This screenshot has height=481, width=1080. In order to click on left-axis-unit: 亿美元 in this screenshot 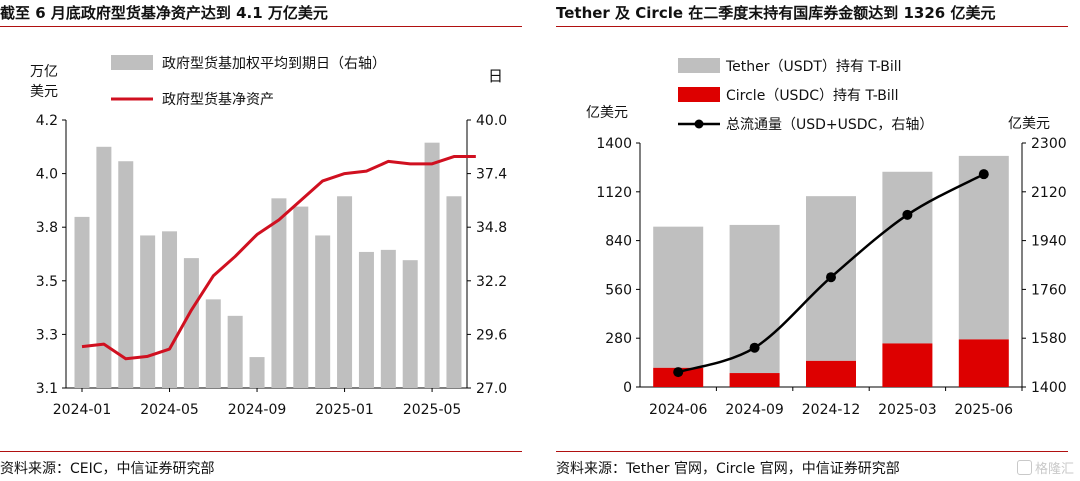, I will do `click(607, 113)`.